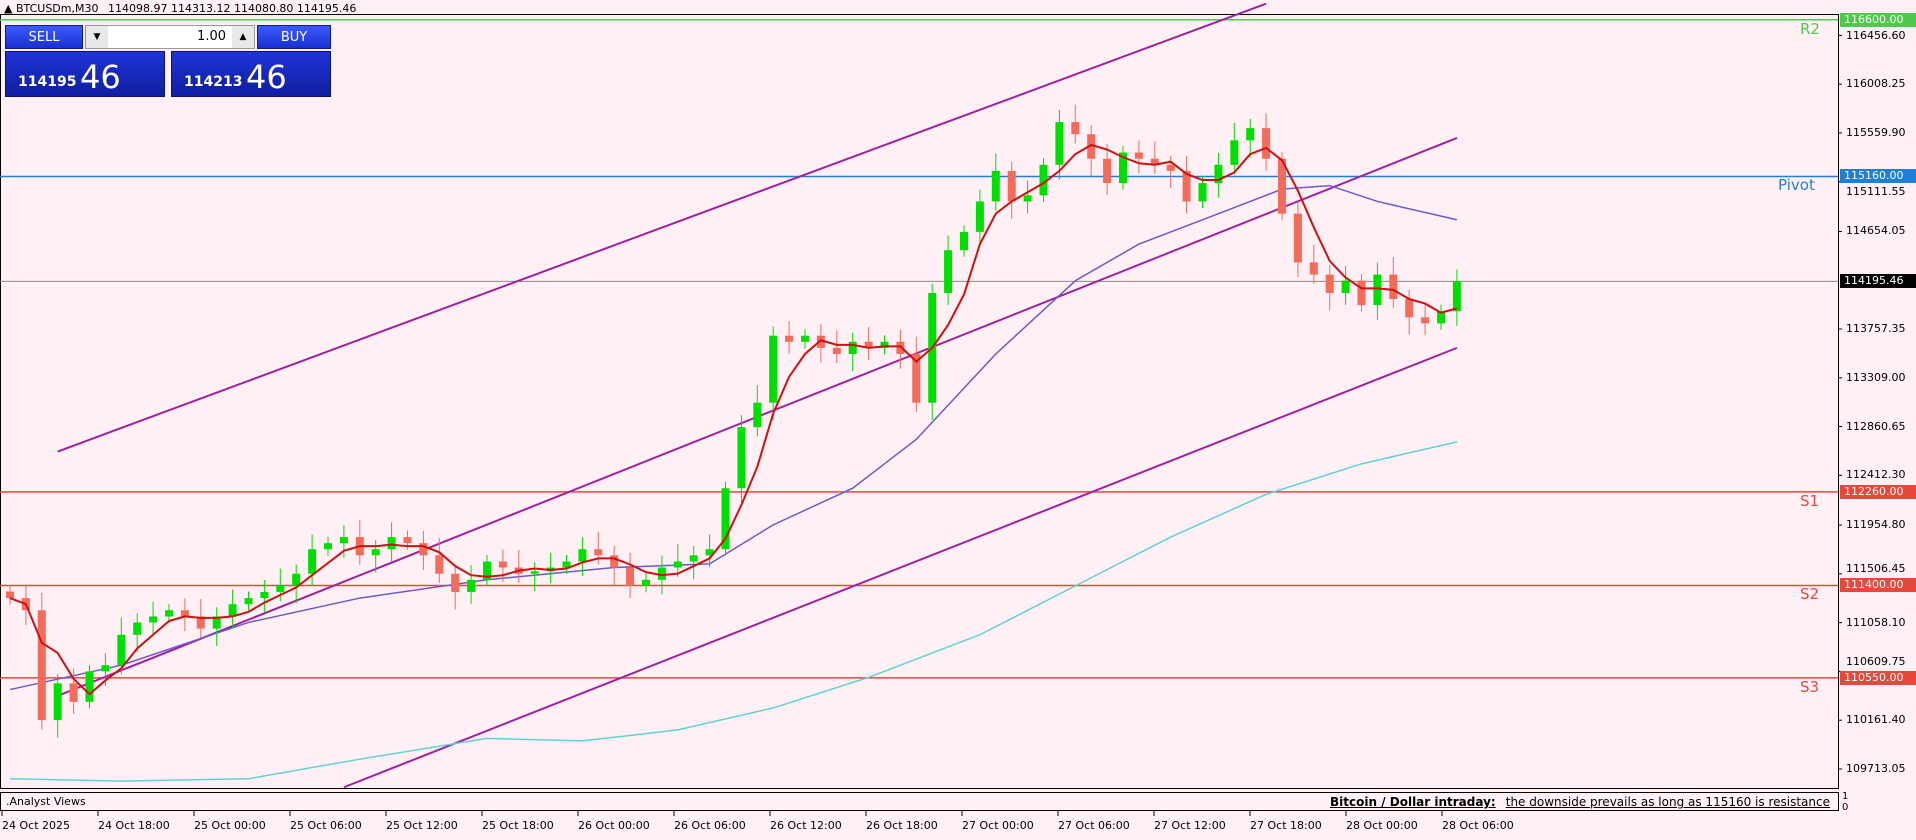  Describe the element at coordinates (1845, 807) in the screenshot. I see `subwindow-scale-bottom: 0` at that location.